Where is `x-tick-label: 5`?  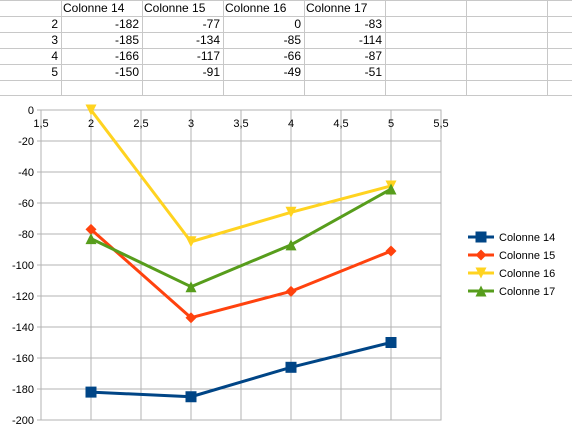
x-tick-label: 5 is located at coordinates (391, 124).